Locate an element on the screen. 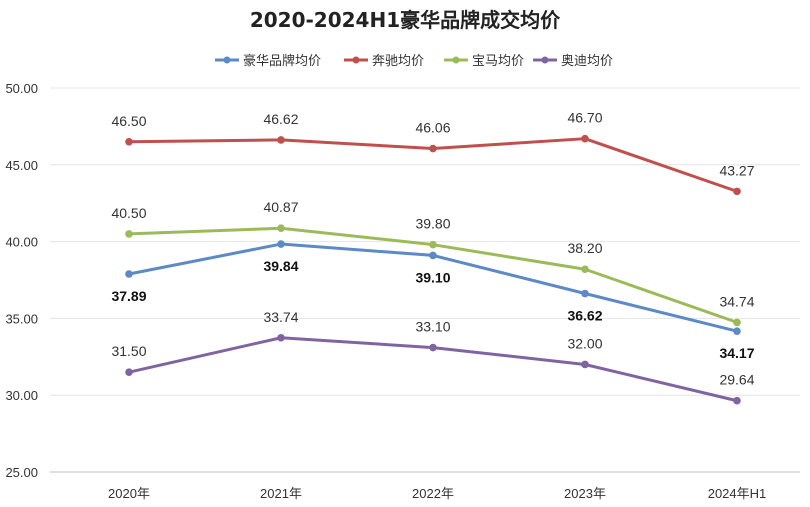 The image size is (810, 507). legend: 豪华品牌均价 奔驰均价 宝马均价 奥迪均价 is located at coordinates (414, 61).